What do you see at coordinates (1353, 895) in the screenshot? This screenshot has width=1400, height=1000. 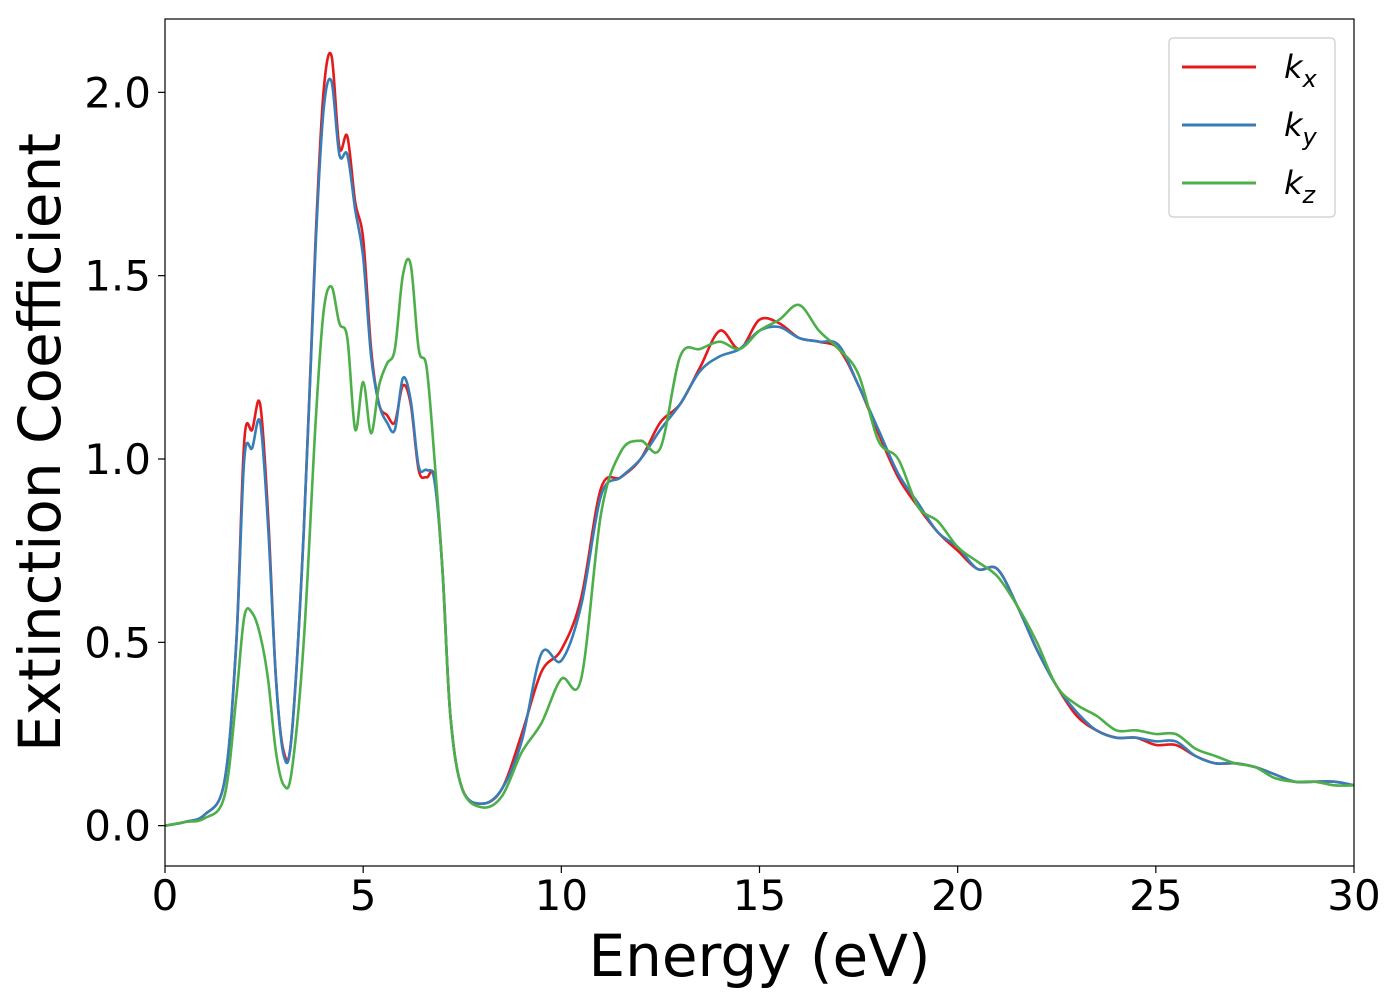 I see `x-tick-label: 30` at bounding box center [1353, 895].